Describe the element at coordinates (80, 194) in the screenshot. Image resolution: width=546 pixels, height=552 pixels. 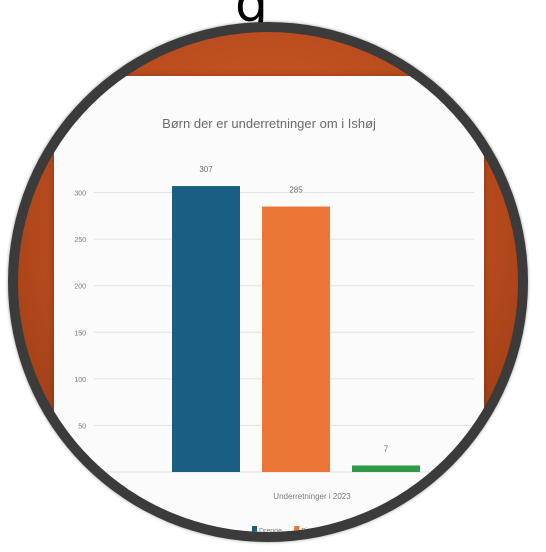
I see `y-tick-label: 300` at that location.